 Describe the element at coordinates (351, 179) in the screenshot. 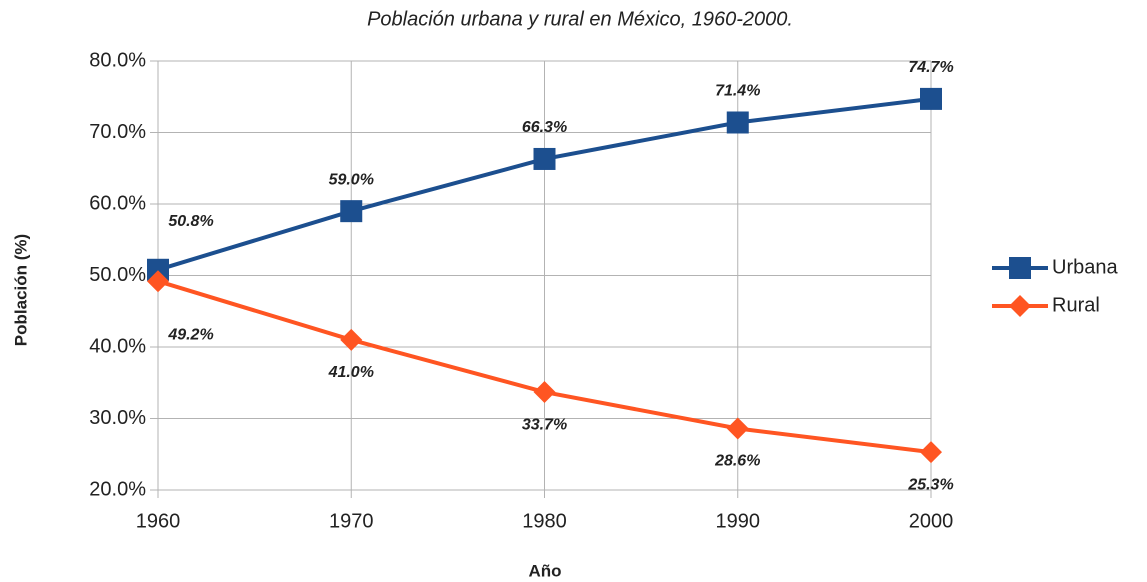

I see `data-label: 59.0%` at that location.